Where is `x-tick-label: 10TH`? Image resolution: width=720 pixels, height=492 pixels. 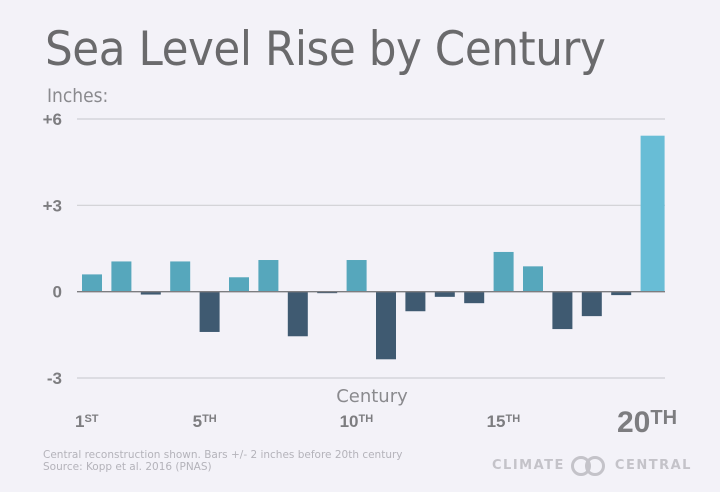 x-tick-label: 10TH is located at coordinates (357, 421).